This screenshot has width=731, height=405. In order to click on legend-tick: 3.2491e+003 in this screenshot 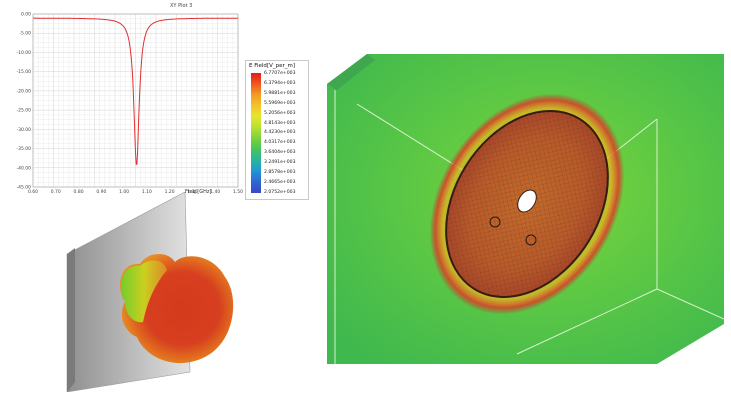, I will do `click(280, 163)`.